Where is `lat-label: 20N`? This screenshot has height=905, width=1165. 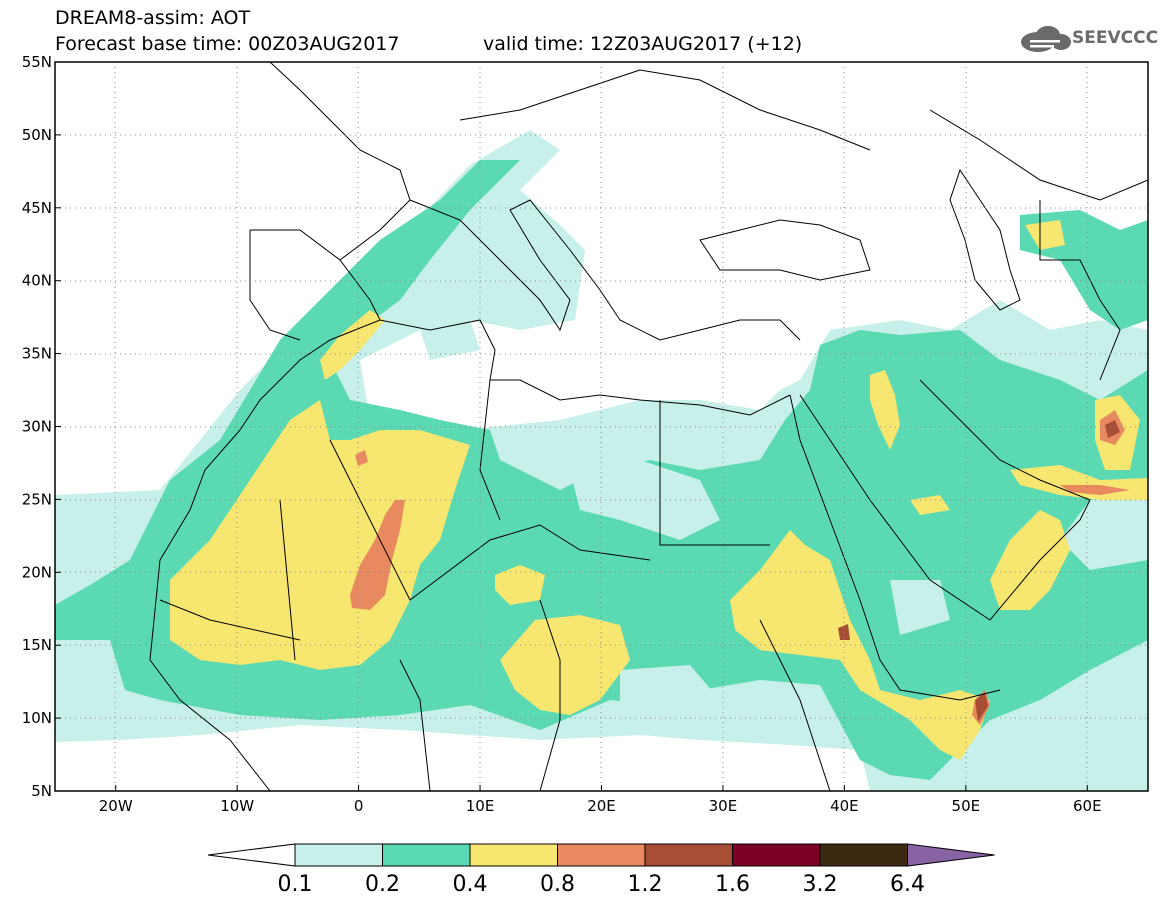 lat-label: 20N is located at coordinates (37, 572).